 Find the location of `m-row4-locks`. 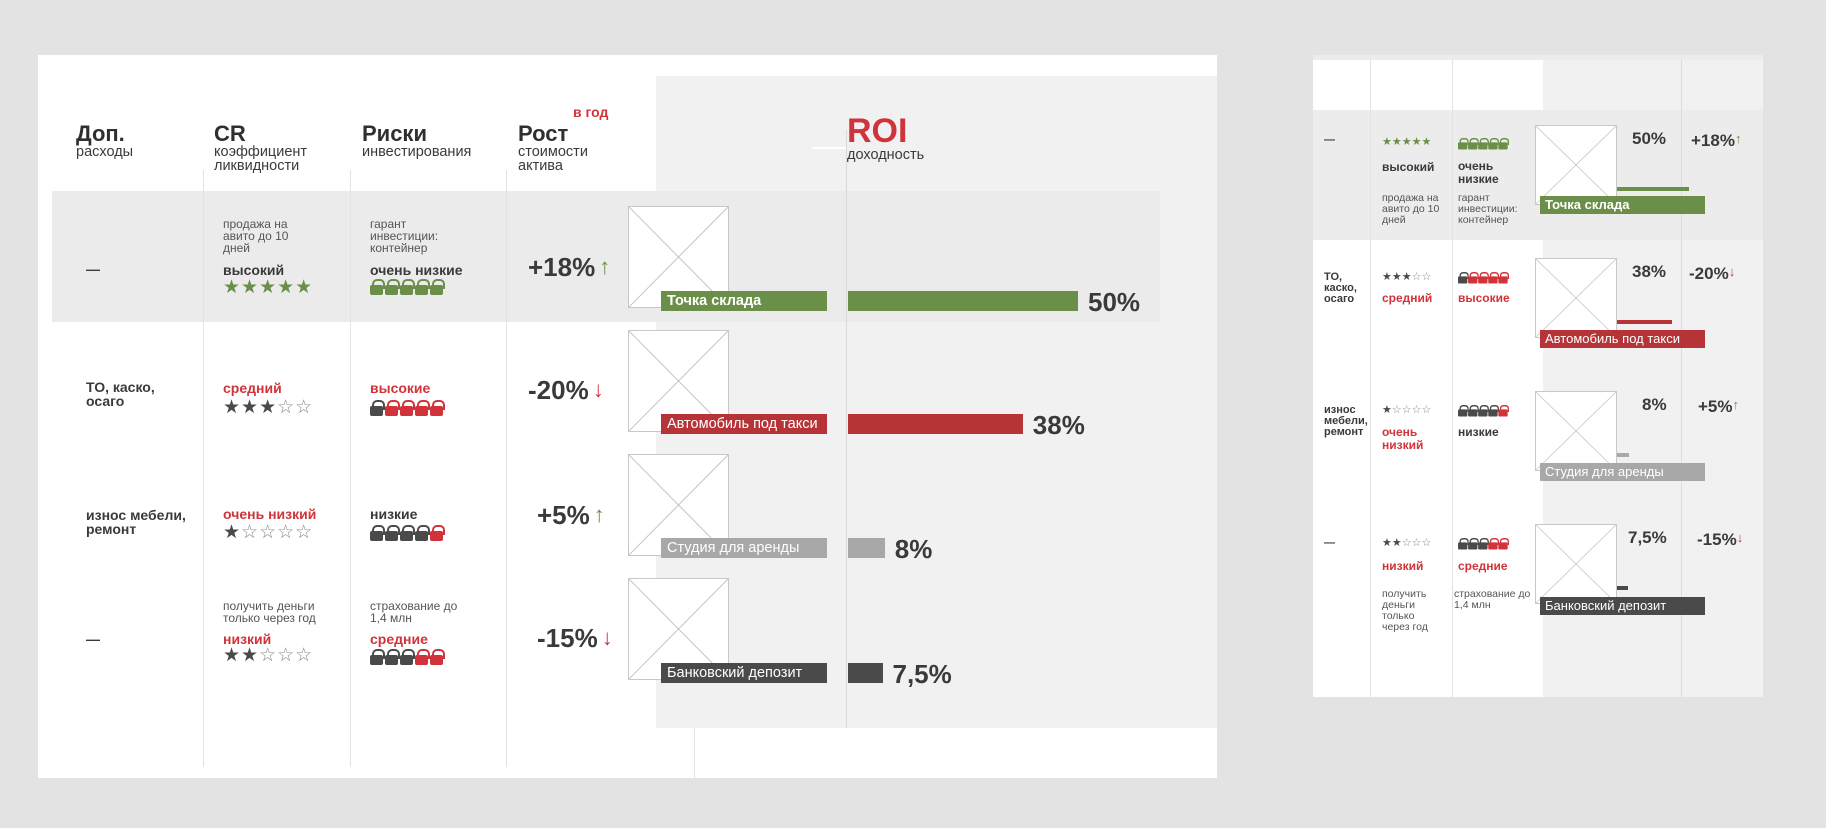

m-row4-locks is located at coordinates (1484, 544).